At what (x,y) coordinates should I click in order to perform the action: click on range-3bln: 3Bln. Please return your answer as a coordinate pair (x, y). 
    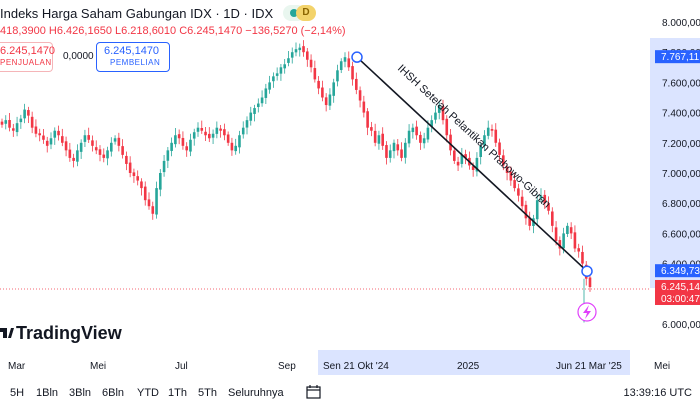
    Looking at the image, I should click on (80, 393).